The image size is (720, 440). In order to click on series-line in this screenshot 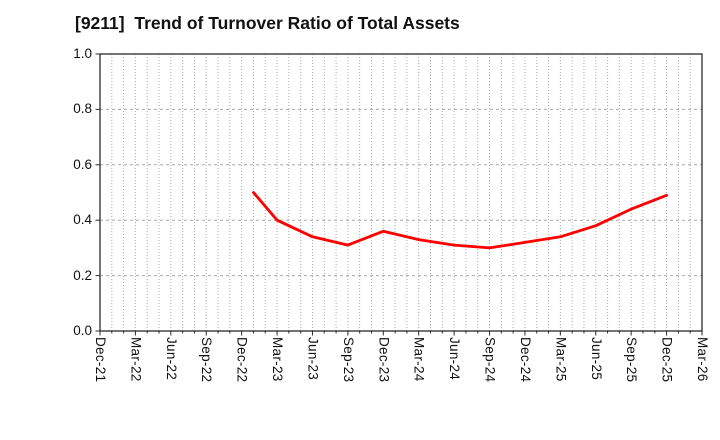, I will do `click(460, 220)`.